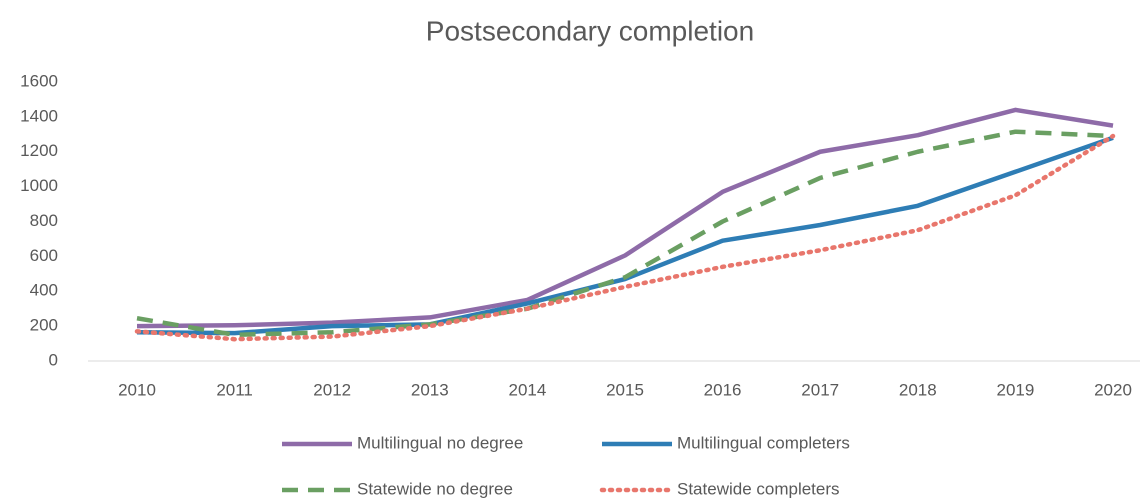 This screenshot has width=1148, height=504. What do you see at coordinates (44, 325) in the screenshot?
I see `y-tick-label: 200` at bounding box center [44, 325].